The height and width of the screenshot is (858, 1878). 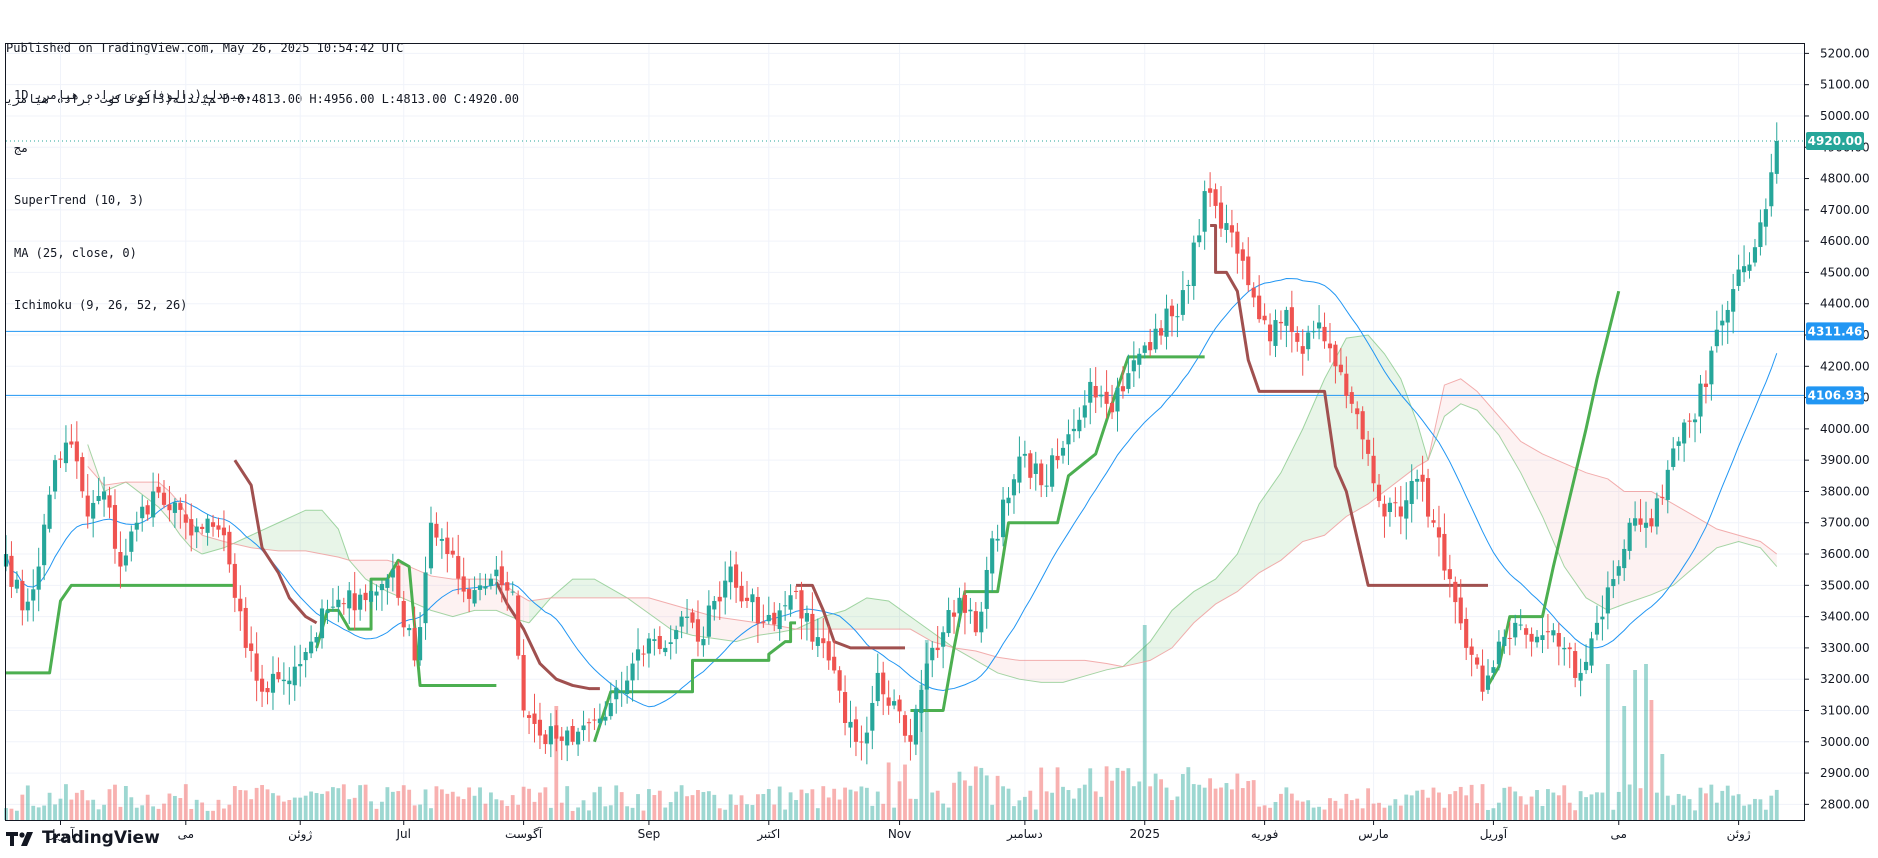 What do you see at coordinates (1024, 834) in the screenshot?
I see `x-tick-label: دسامبر` at bounding box center [1024, 834].